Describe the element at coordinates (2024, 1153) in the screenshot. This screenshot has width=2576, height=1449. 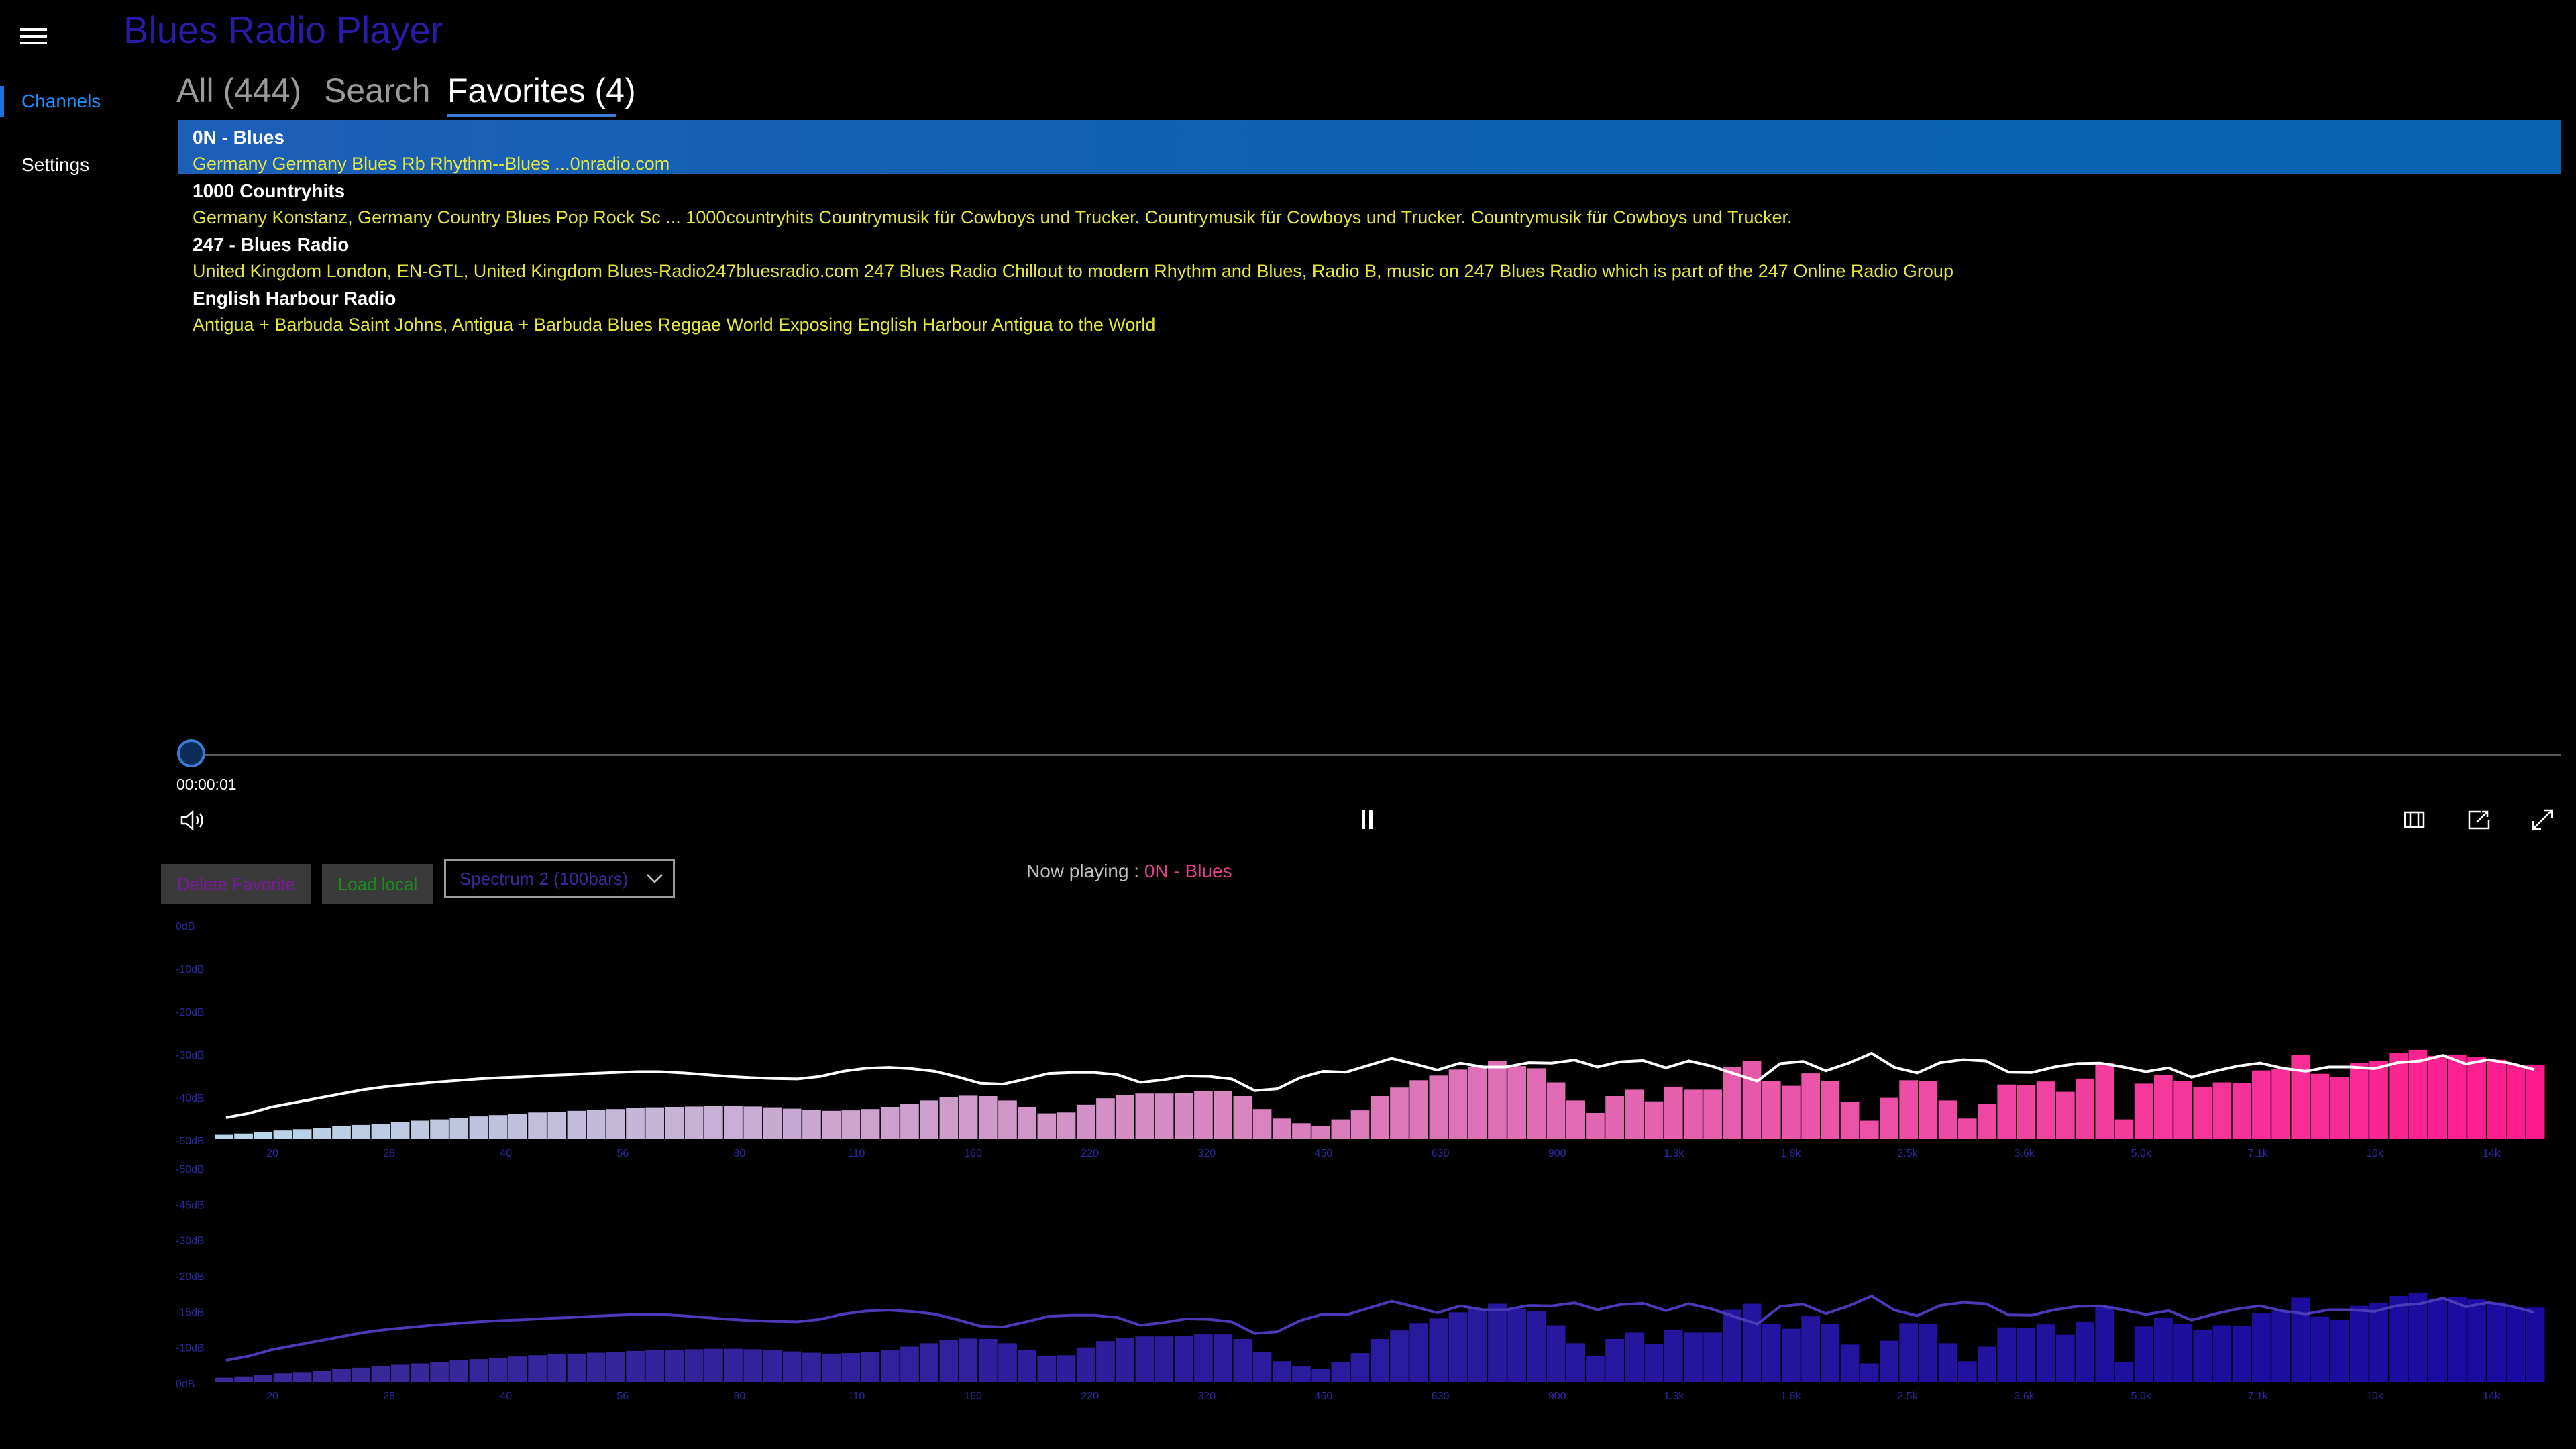
I see `x-tick-label: 3.6k` at that location.